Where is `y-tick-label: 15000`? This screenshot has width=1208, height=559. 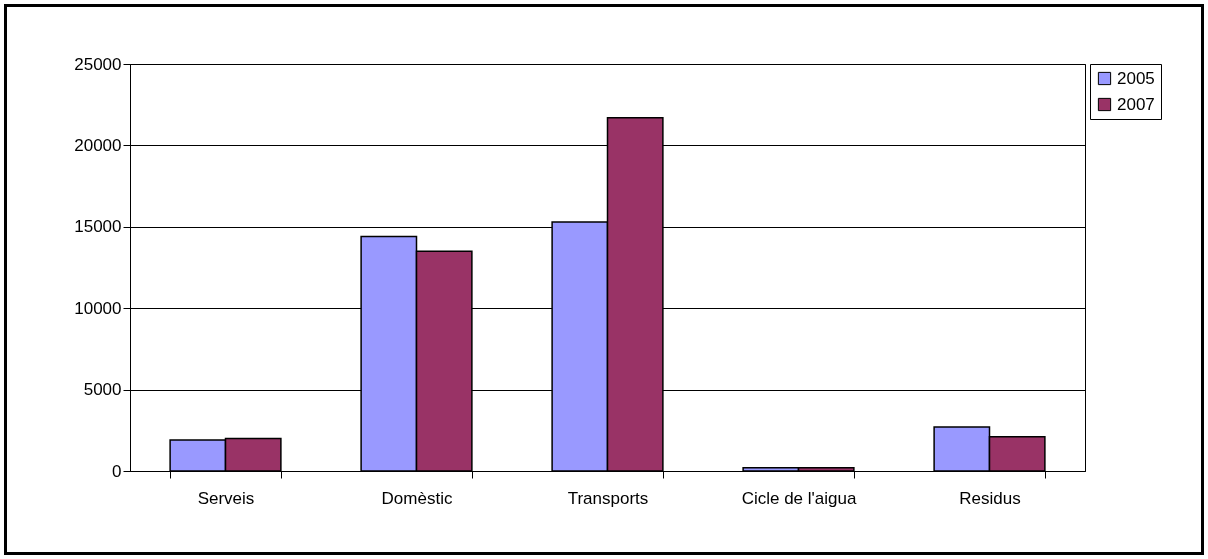
y-tick-label: 15000 is located at coordinates (98, 227).